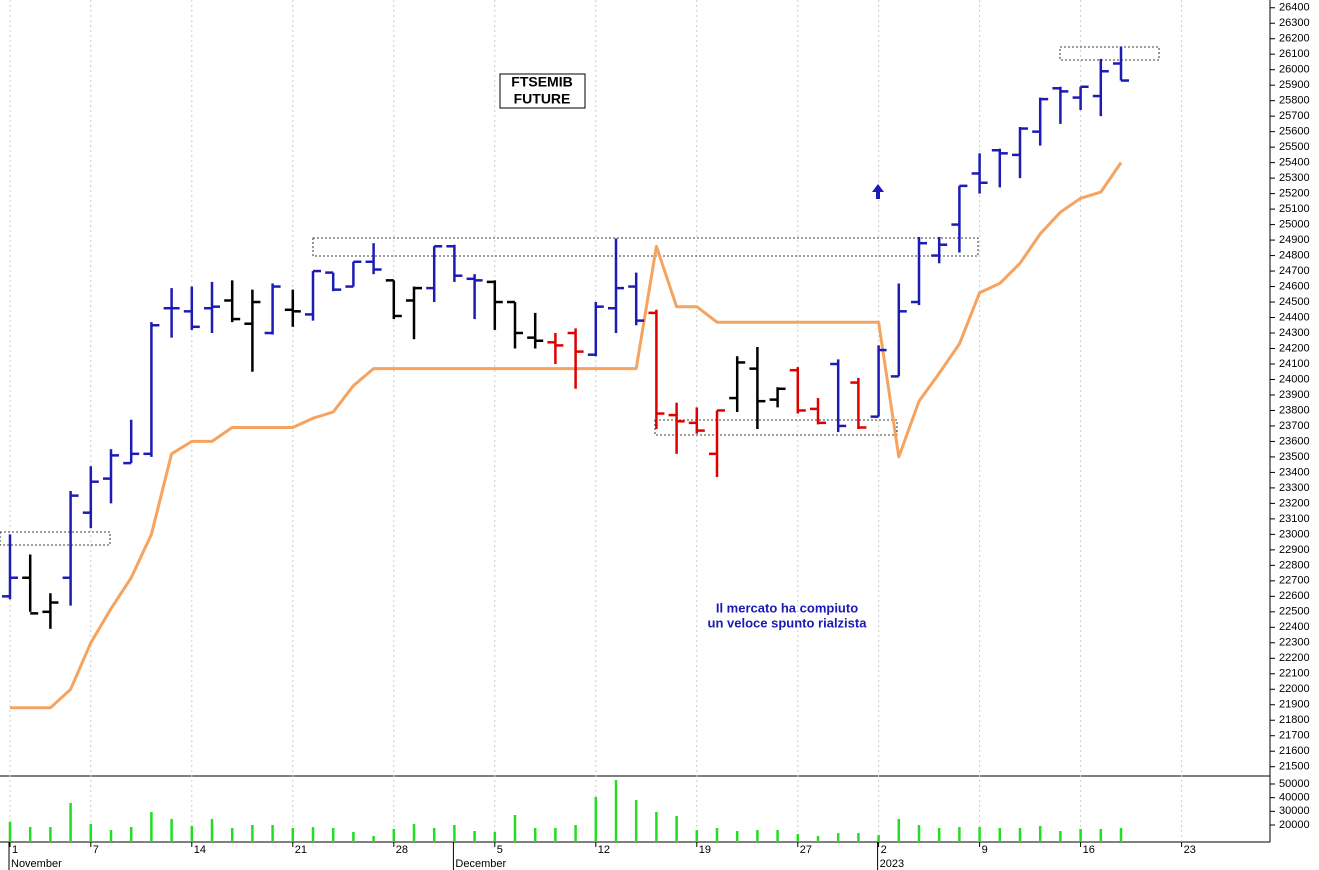 Image resolution: width=1319 pixels, height=870 pixels. I want to click on x-tick-label: 5, so click(500, 850).